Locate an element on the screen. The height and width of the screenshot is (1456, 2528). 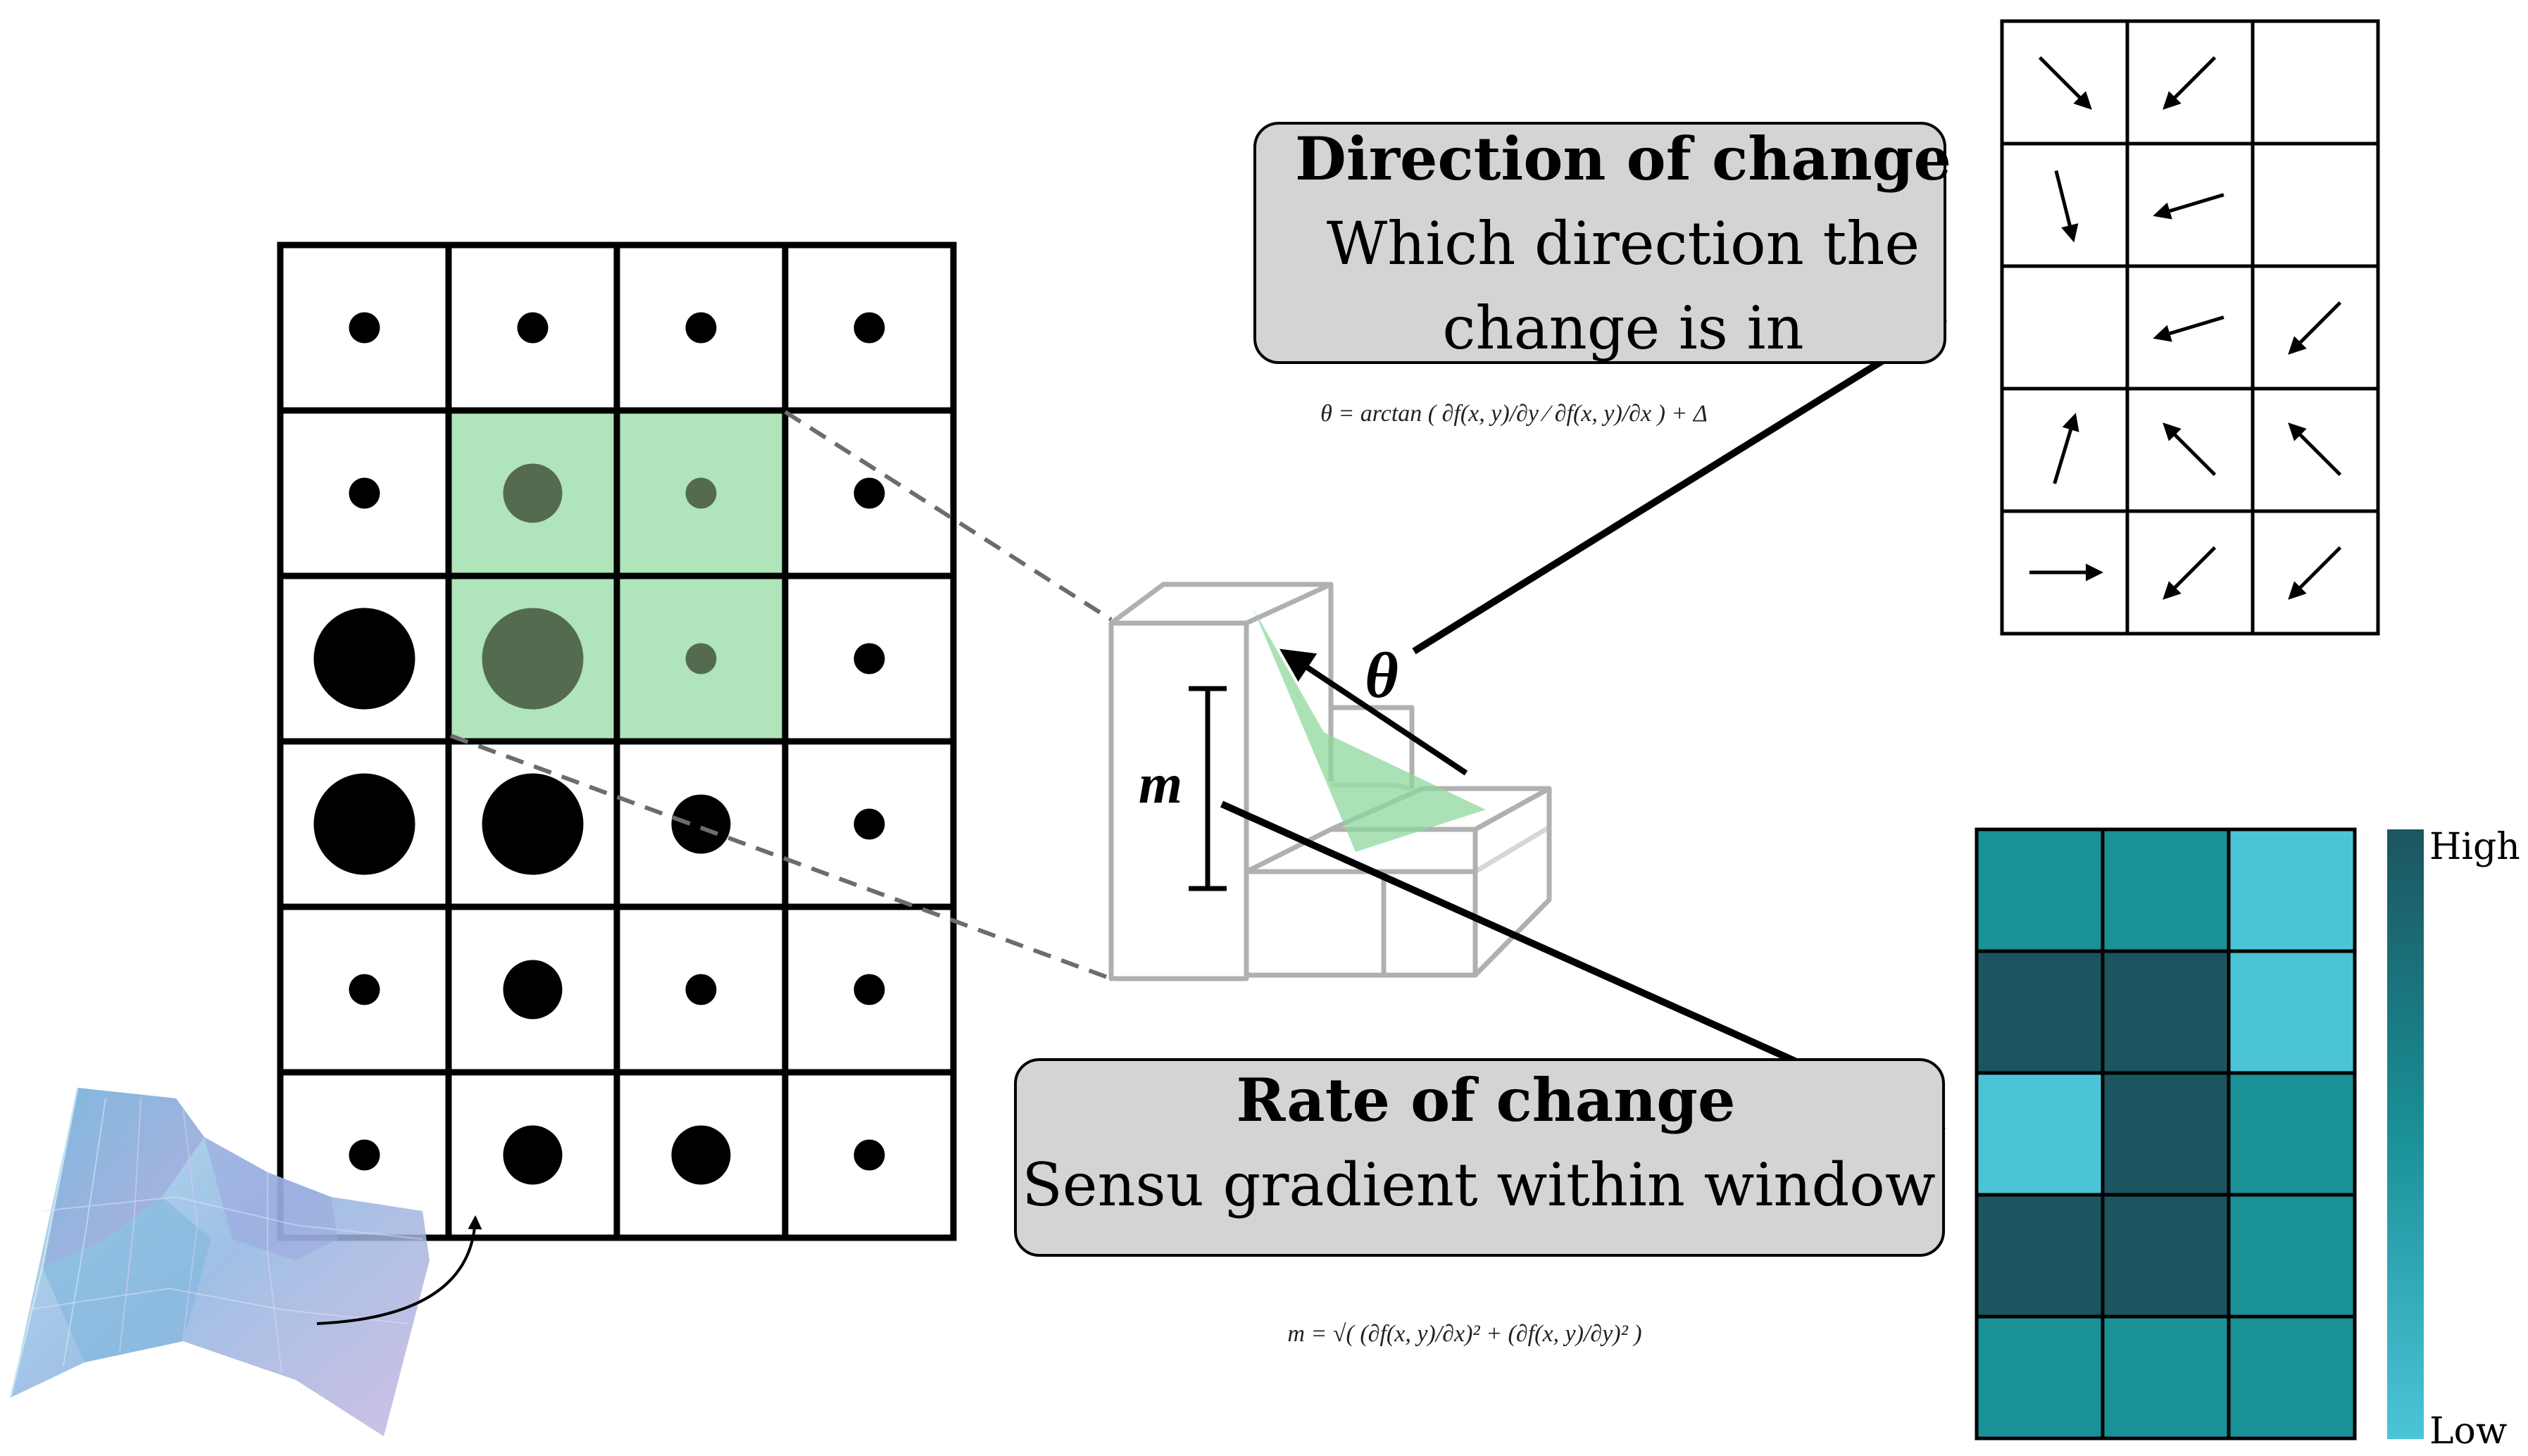
colorbar: High Low is located at coordinates (2453, 1139).